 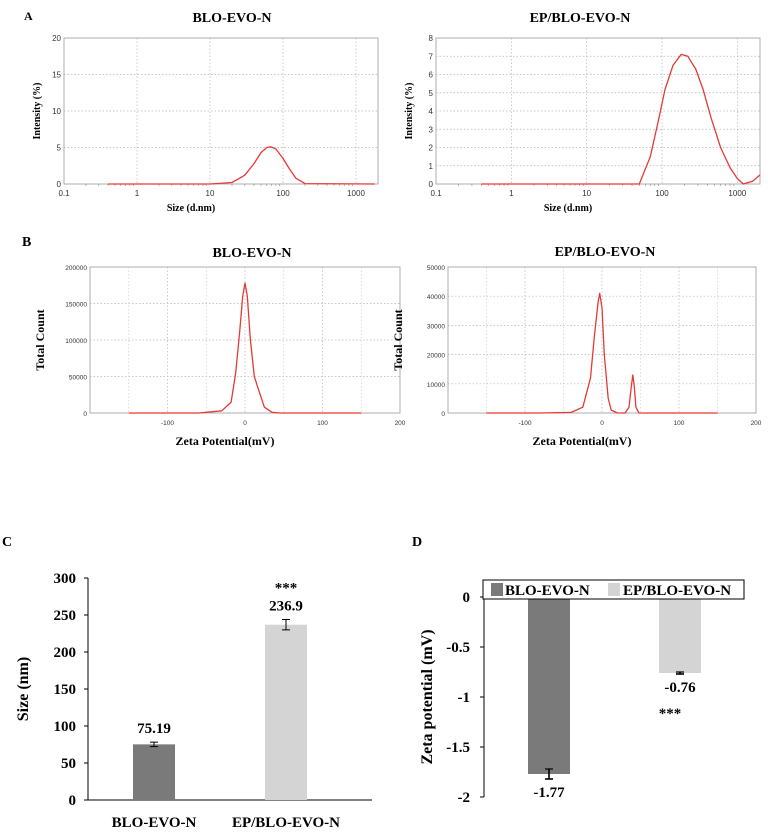 I want to click on x-tick-label-2-1: 0, so click(x=245, y=423).